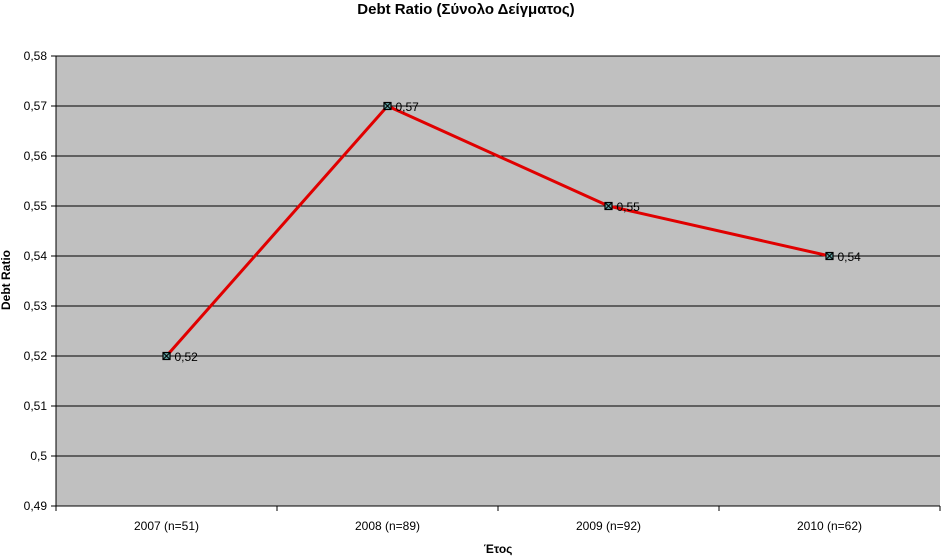  Describe the element at coordinates (38, 456) in the screenshot. I see `y-tick-label: 0,5` at that location.